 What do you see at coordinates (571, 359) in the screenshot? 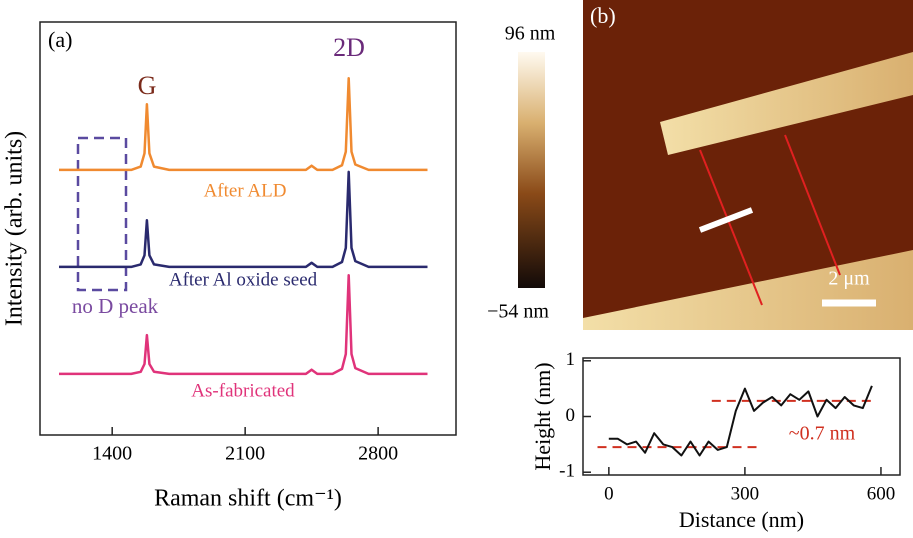
I see `y-tick-label: 1` at bounding box center [571, 359].